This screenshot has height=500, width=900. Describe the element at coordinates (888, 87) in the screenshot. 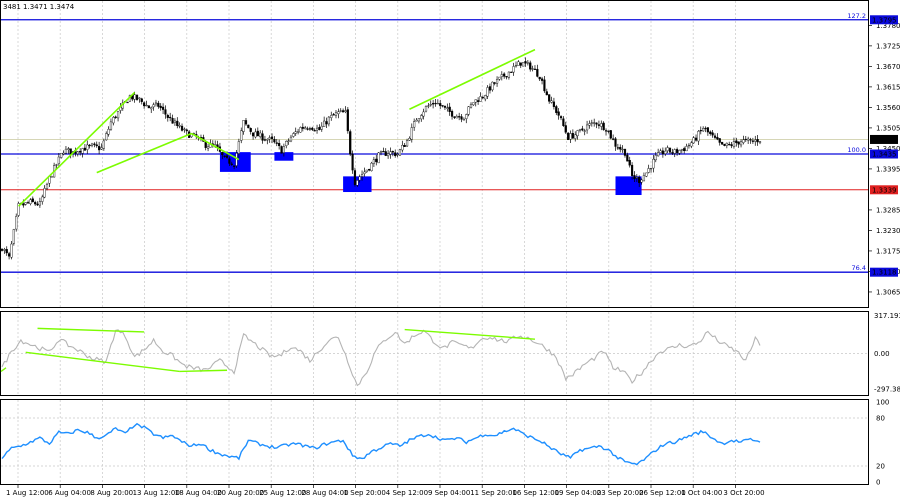

I see `price-tick-label-3: 1.3615` at that location.